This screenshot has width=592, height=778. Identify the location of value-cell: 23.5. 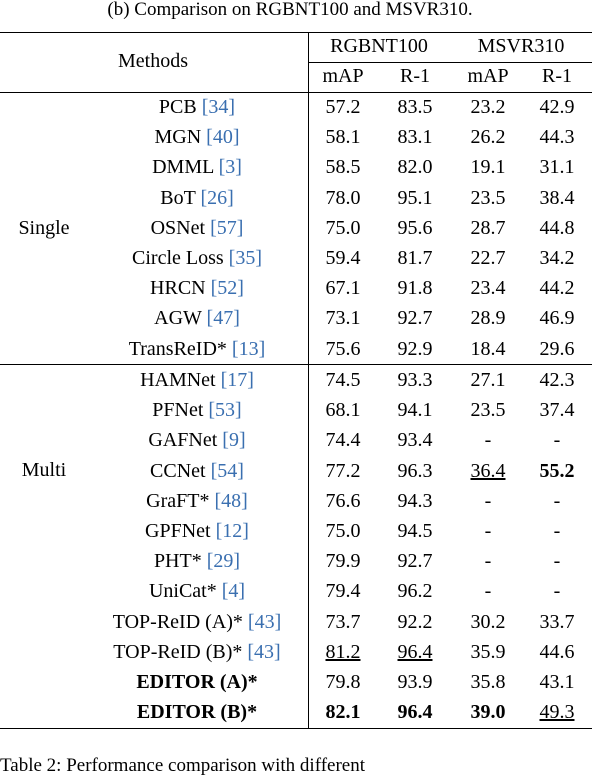
(488, 197).